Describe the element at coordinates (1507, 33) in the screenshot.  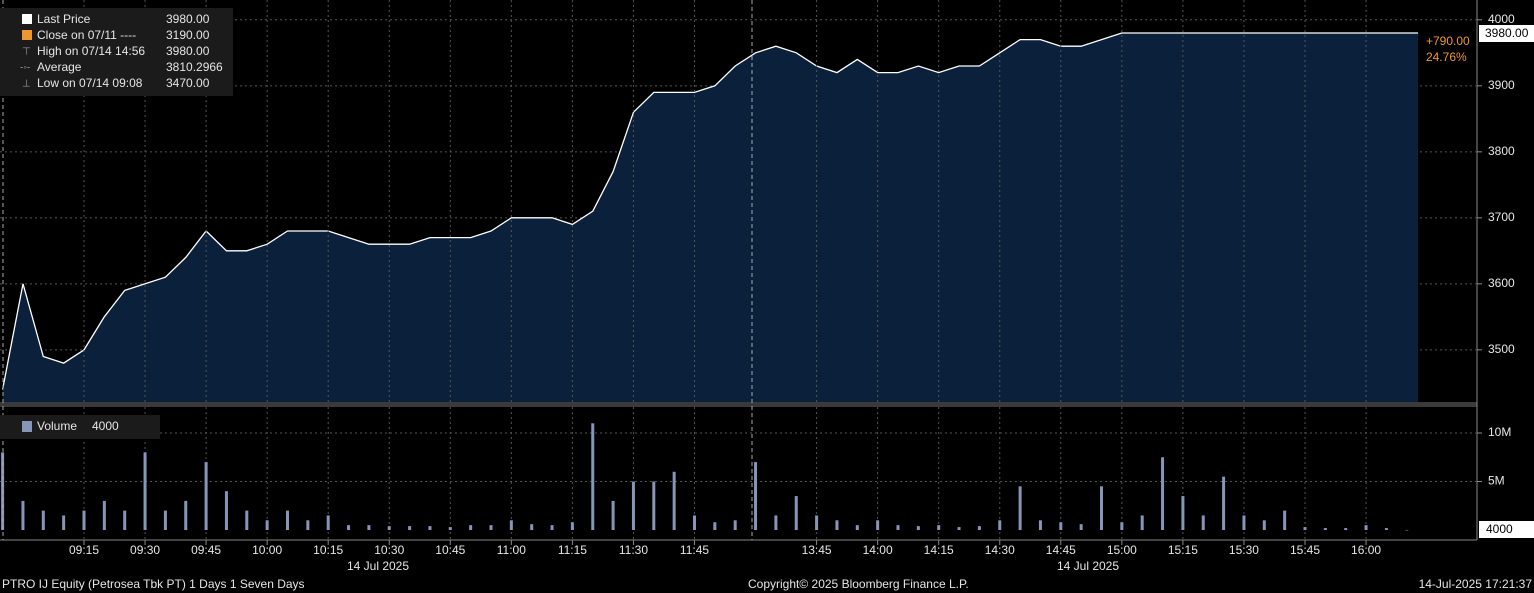
I see `price-tag-label: 3980.00` at that location.